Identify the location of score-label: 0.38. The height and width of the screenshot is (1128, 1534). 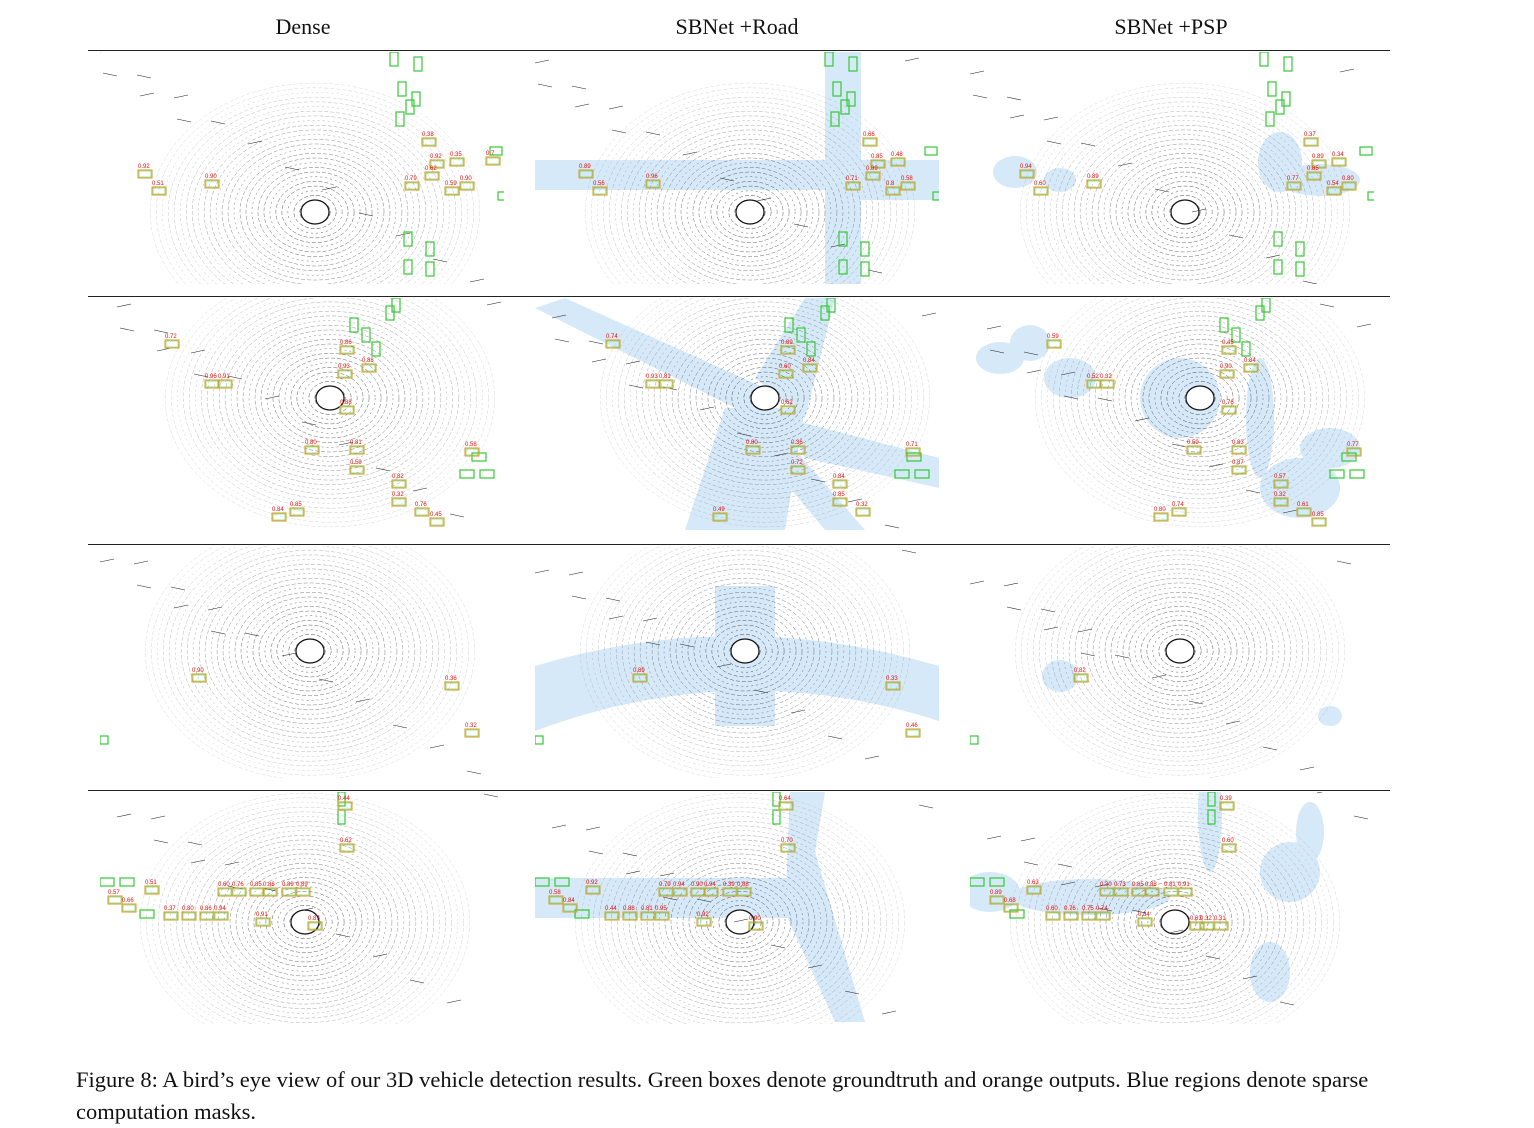
(428, 135).